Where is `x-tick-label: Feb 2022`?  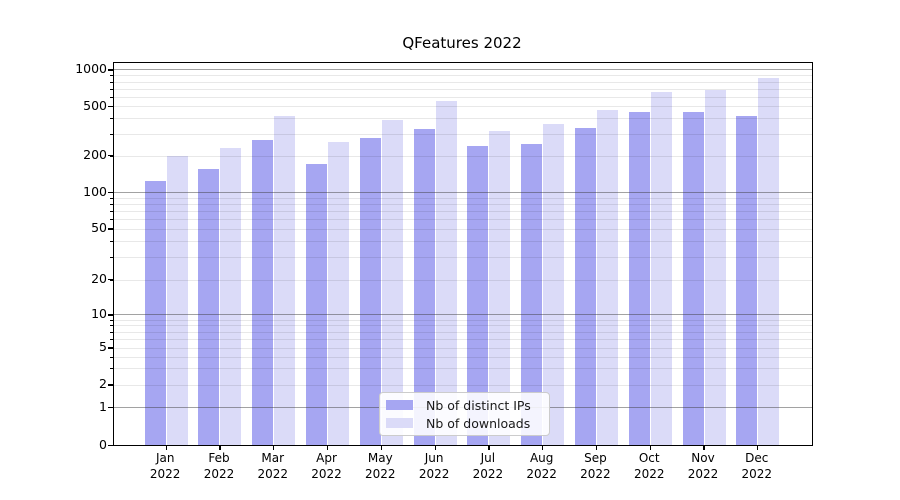
x-tick-label: Feb 2022 is located at coordinates (219, 466).